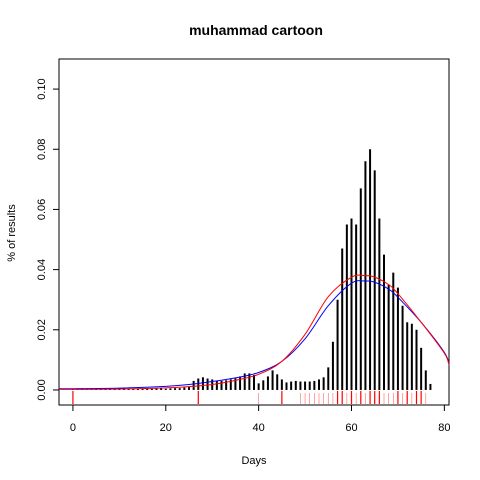 The width and height of the screenshot is (480, 480). What do you see at coordinates (42, 88) in the screenshot?
I see `y-tick-label-5: 0.10` at bounding box center [42, 88].